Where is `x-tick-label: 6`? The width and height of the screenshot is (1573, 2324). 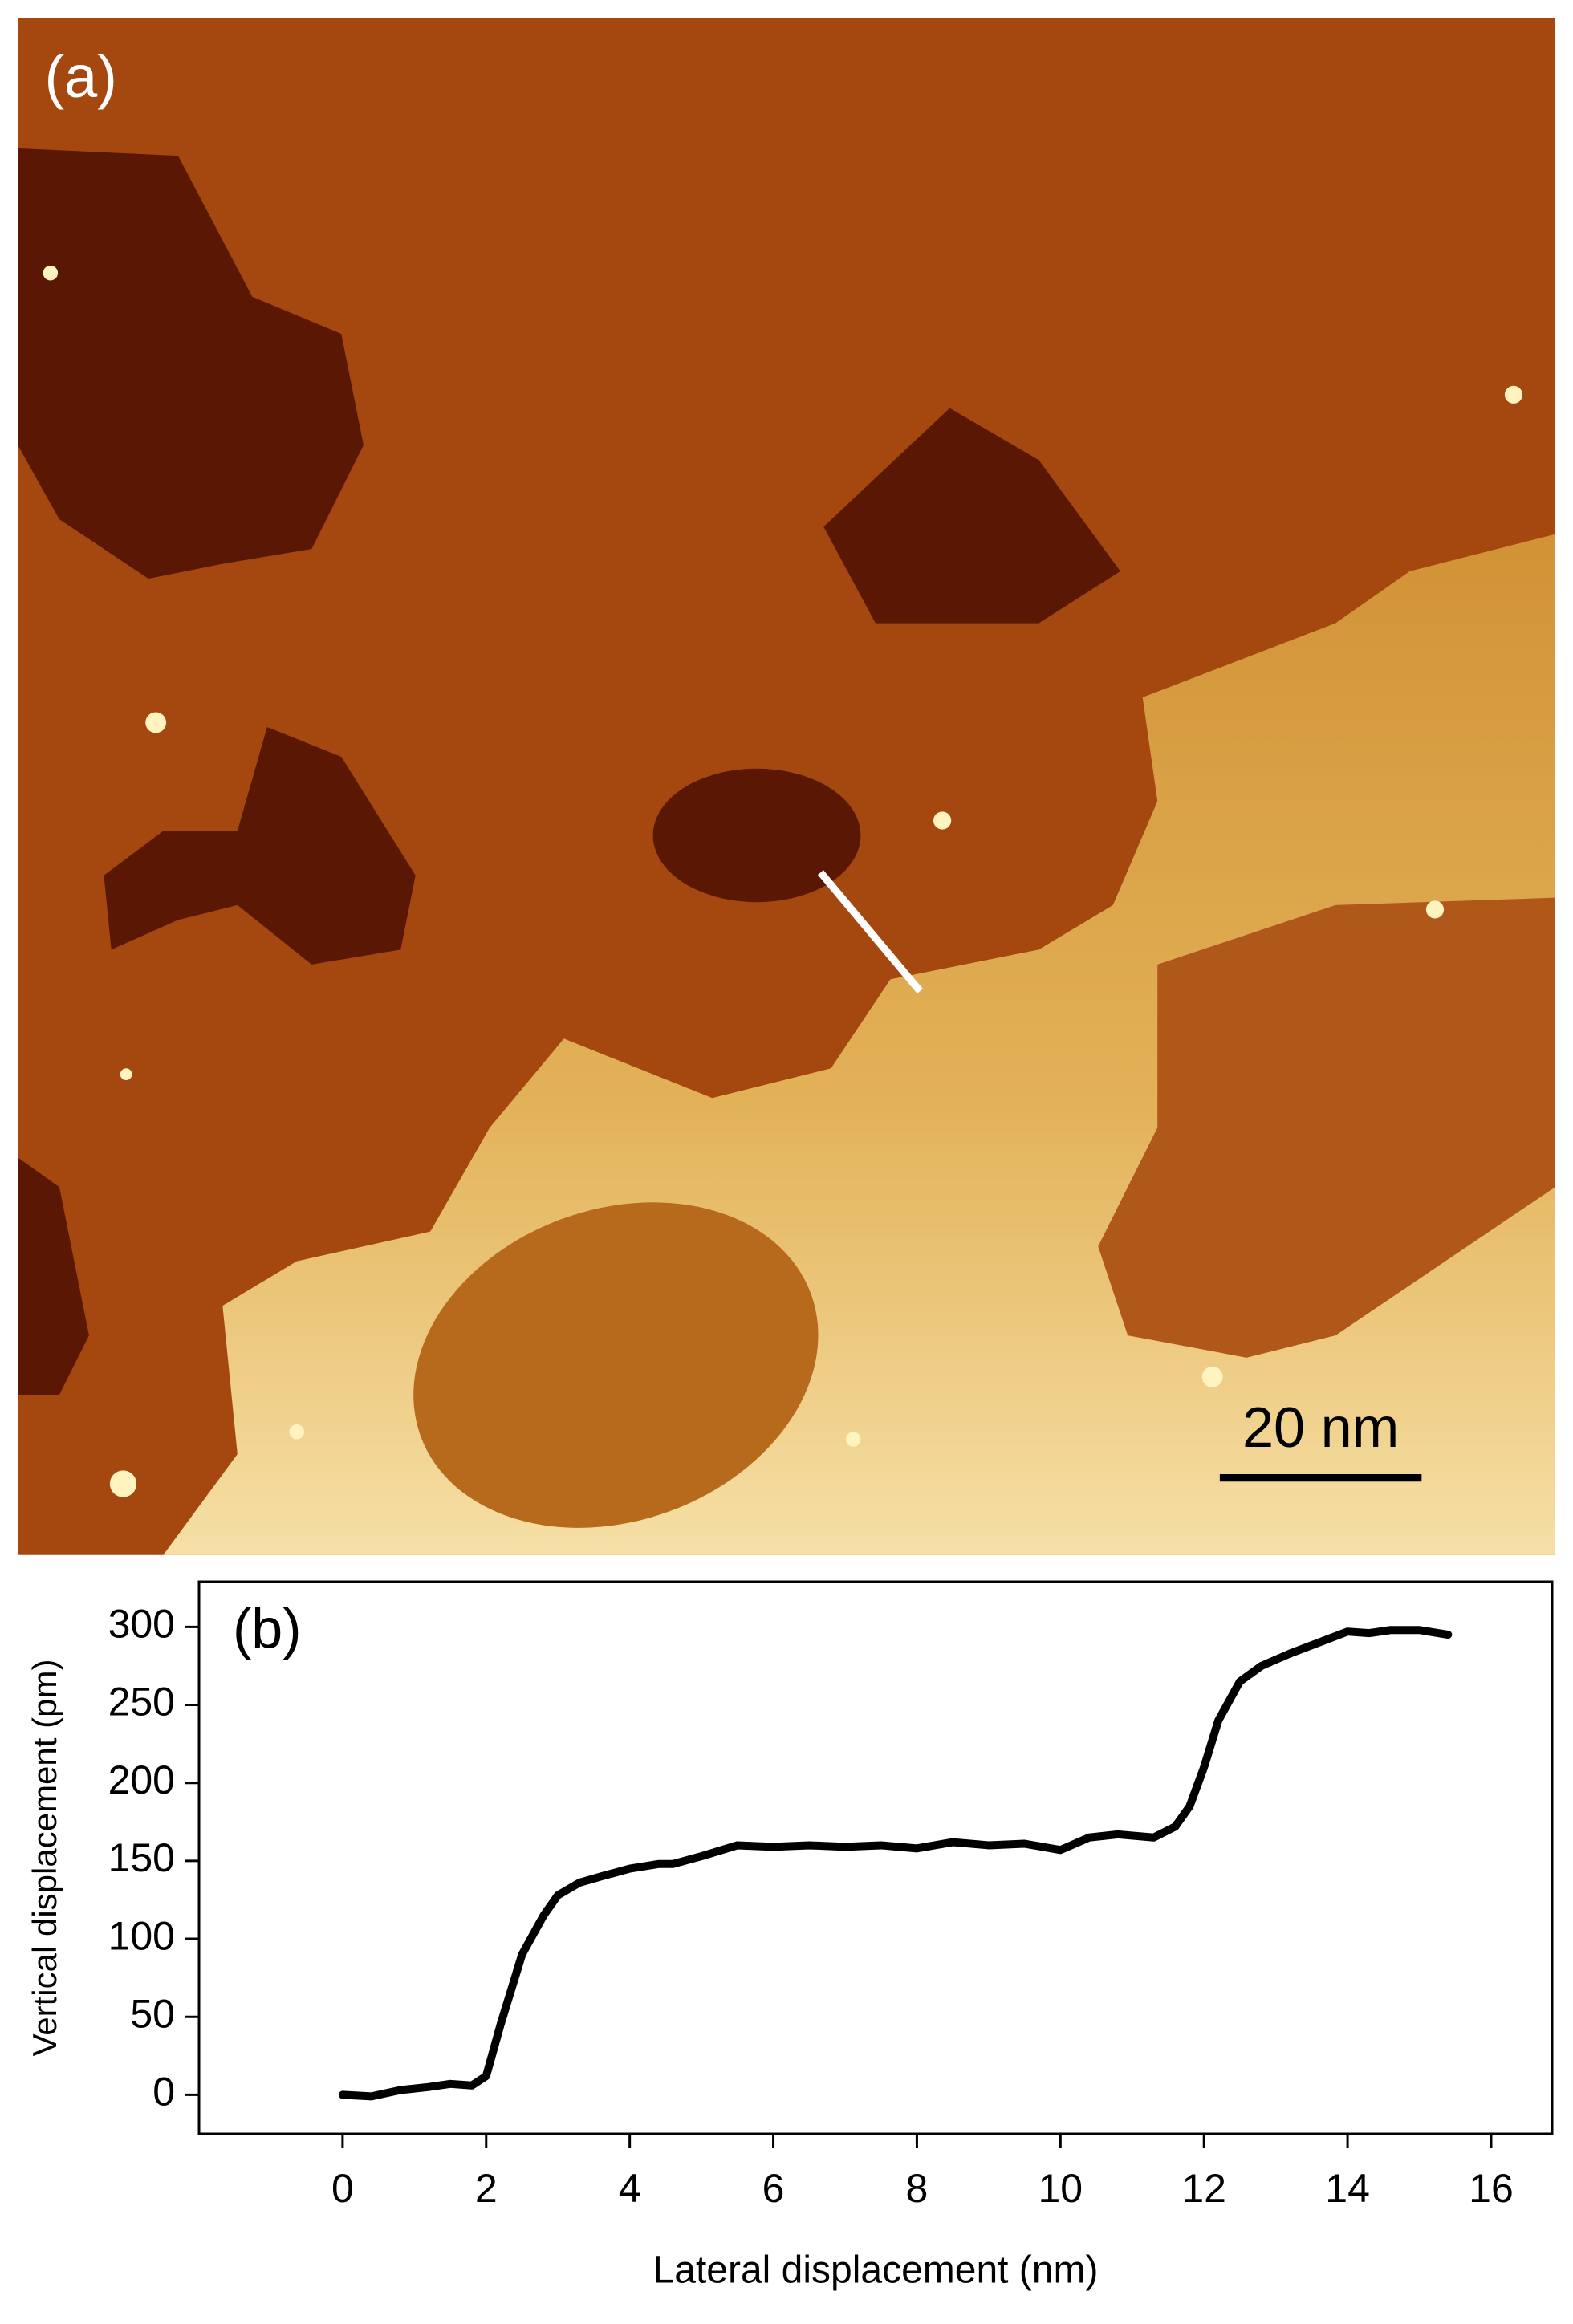 x-tick-label: 6 is located at coordinates (773, 2188).